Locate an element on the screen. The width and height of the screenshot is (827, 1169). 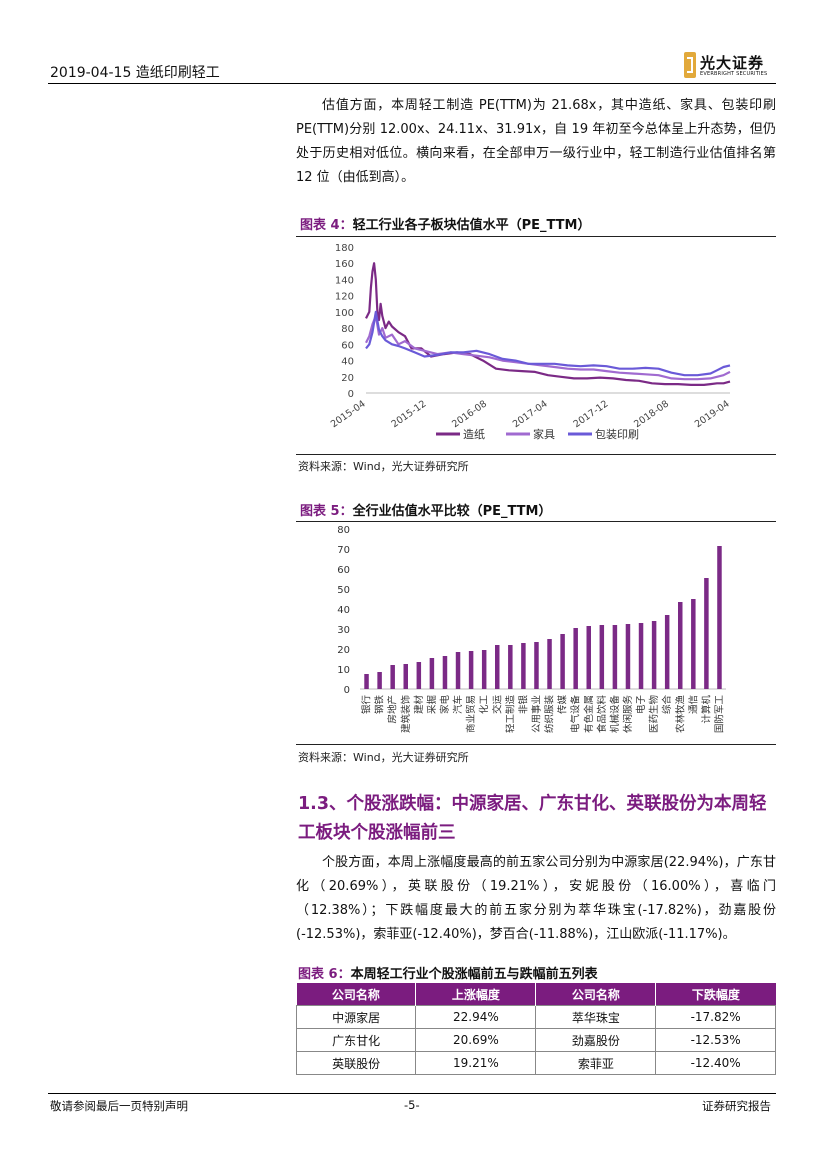
table-row: 中源家居 22.94% 萃华珠宝 -17.82% is located at coordinates (535, 1017).